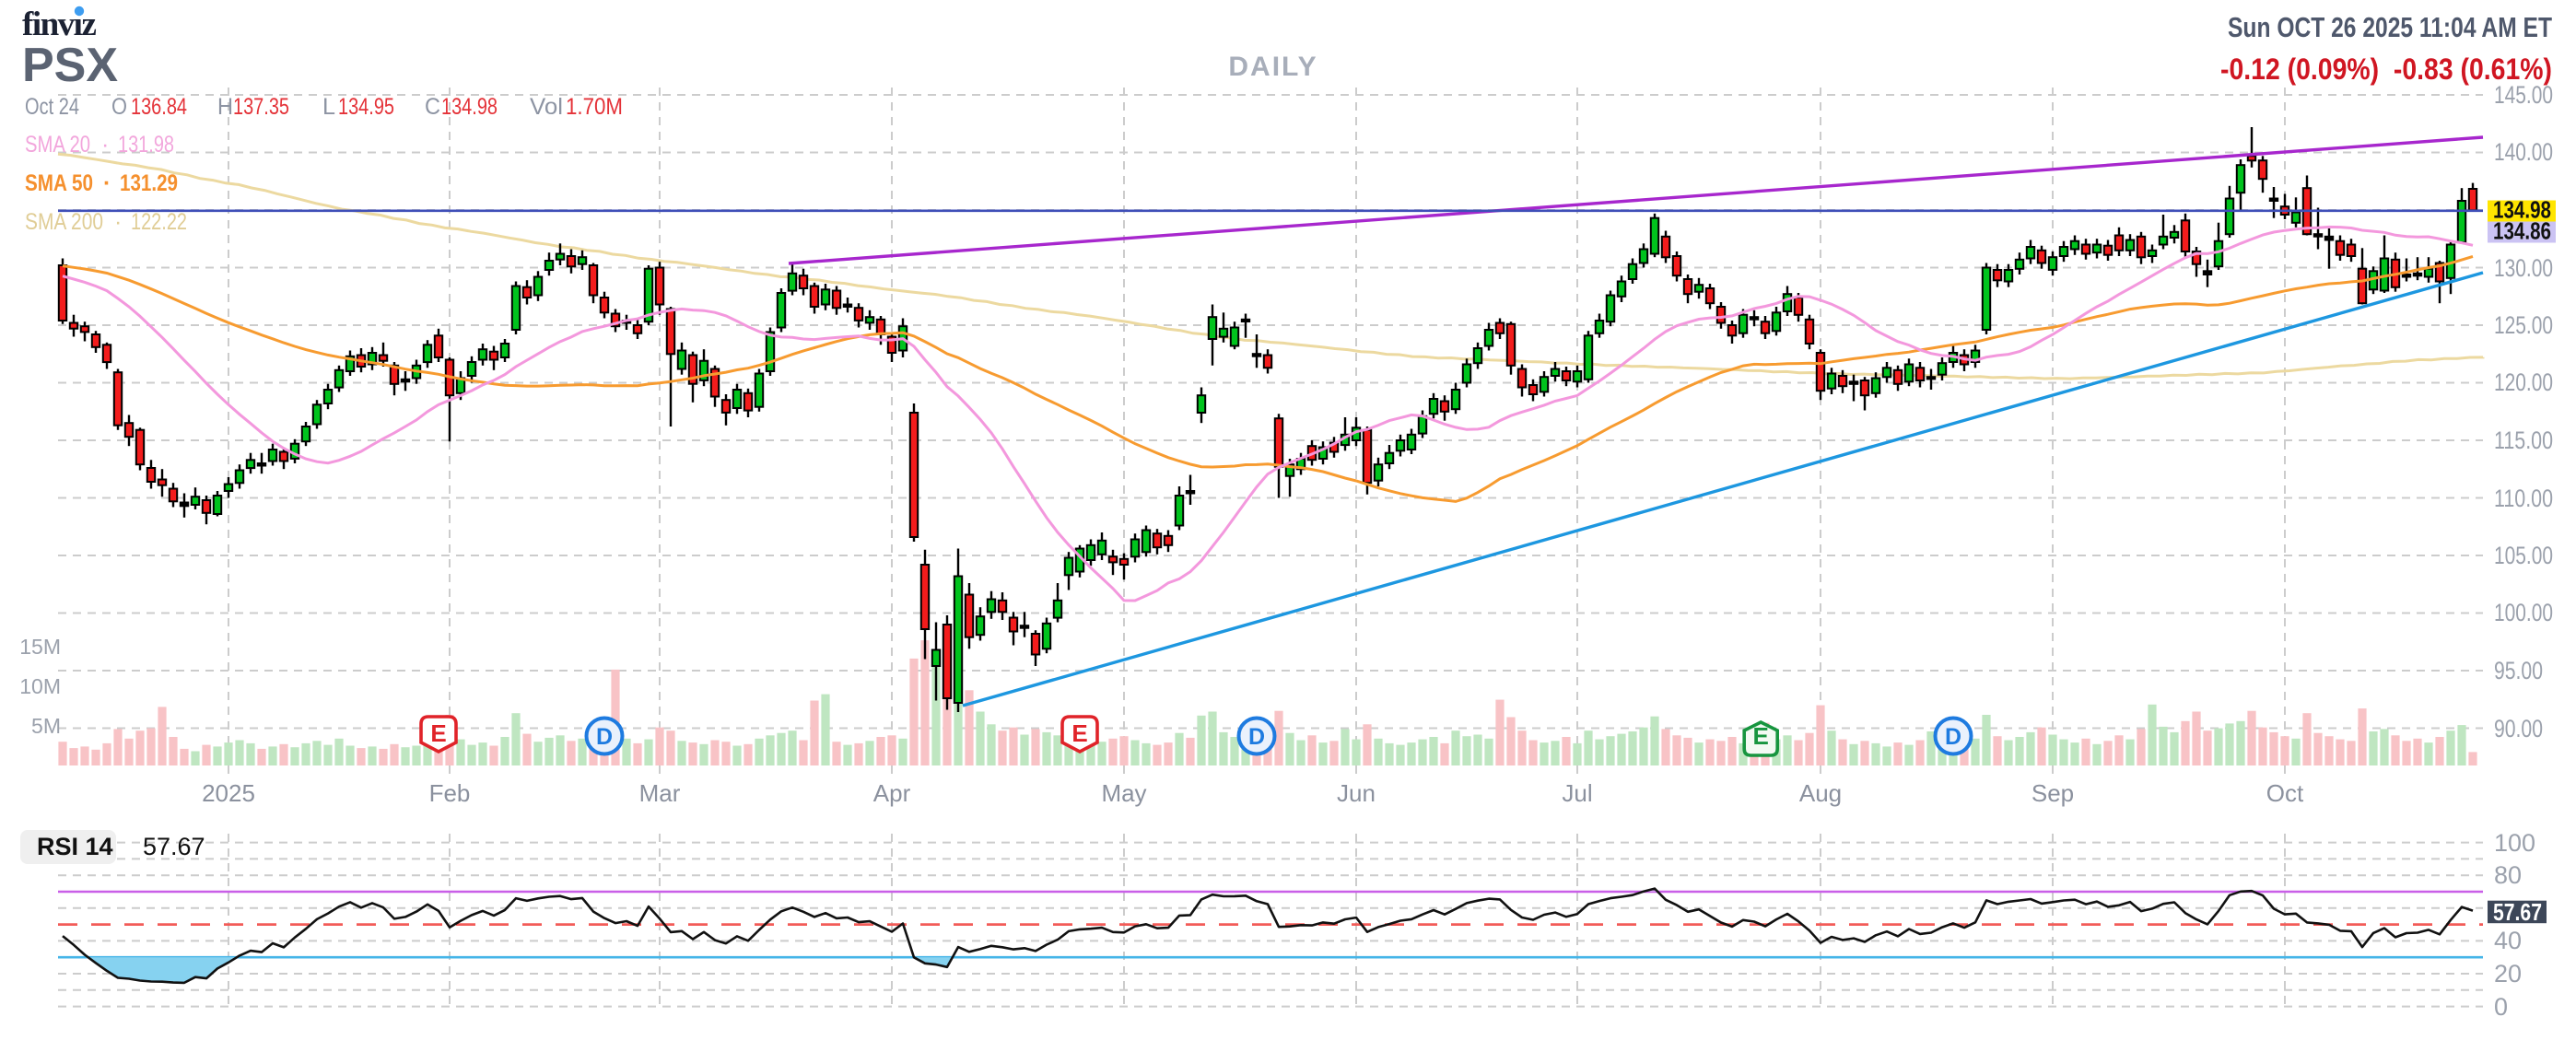  I want to click on svg-text: 15M, so click(40, 647).